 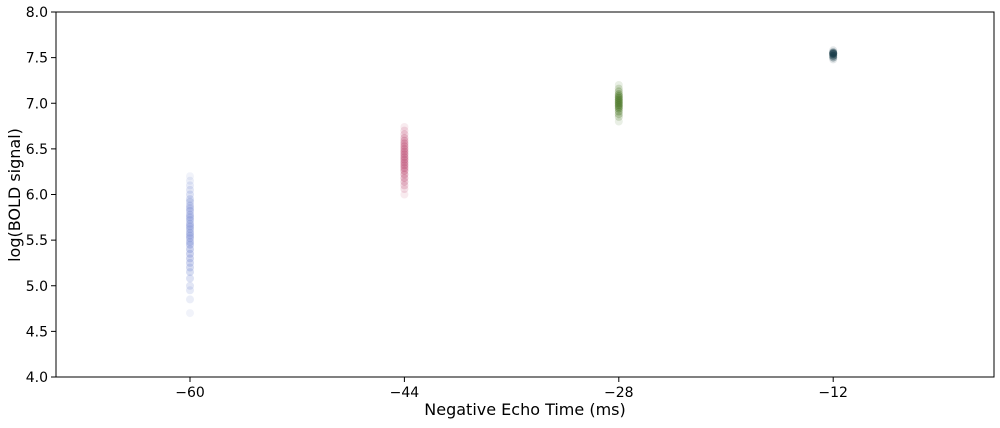 I want to click on y-tick-label: 8.0, so click(x=37, y=13).